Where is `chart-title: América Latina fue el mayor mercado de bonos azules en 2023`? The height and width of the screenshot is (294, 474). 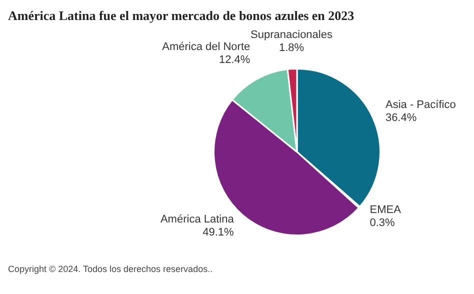 chart-title: América Latina fue el mayor mercado de bonos azules en 2023 is located at coordinates (182, 16).